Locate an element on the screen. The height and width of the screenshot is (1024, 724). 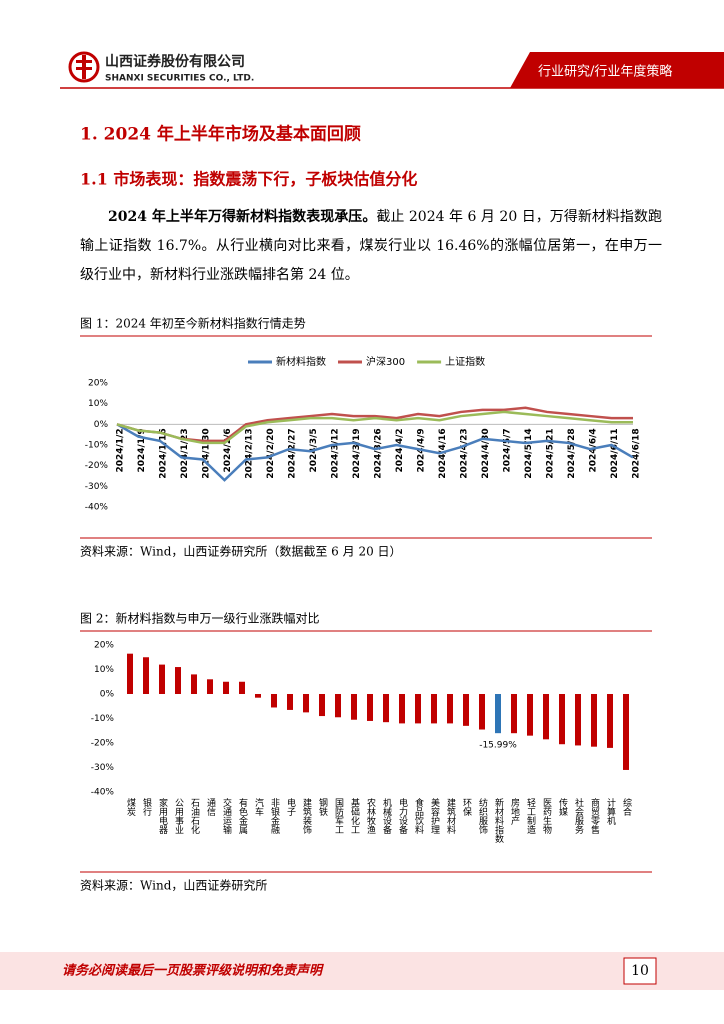
page-box is located at coordinates (640, 971).